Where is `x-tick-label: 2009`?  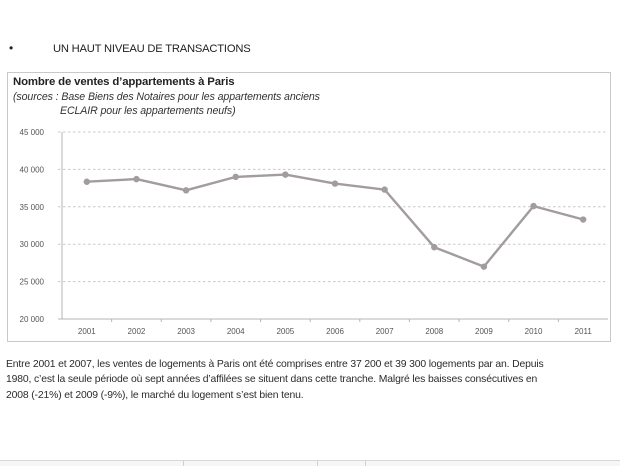 x-tick-label: 2009 is located at coordinates (484, 331).